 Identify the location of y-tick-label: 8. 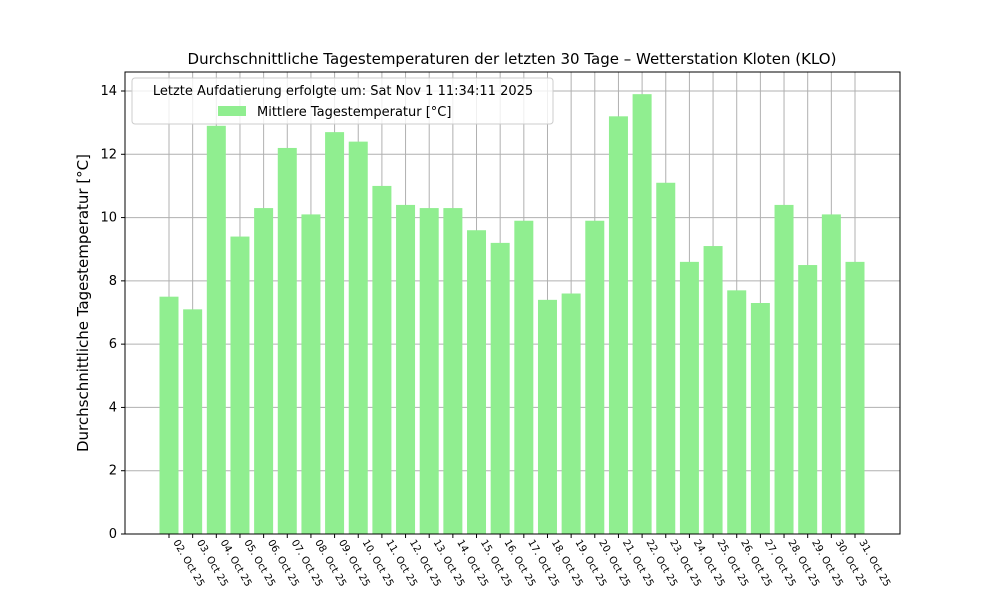
(113, 281).